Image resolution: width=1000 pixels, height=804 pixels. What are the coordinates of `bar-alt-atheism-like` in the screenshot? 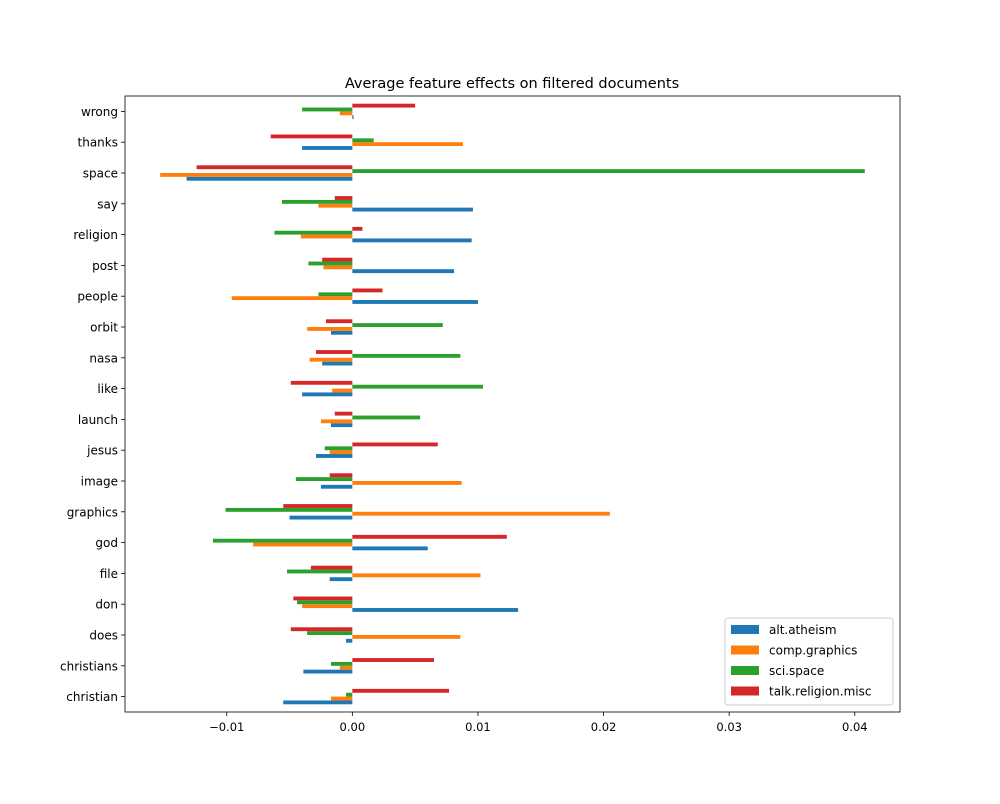 It's located at (327, 394).